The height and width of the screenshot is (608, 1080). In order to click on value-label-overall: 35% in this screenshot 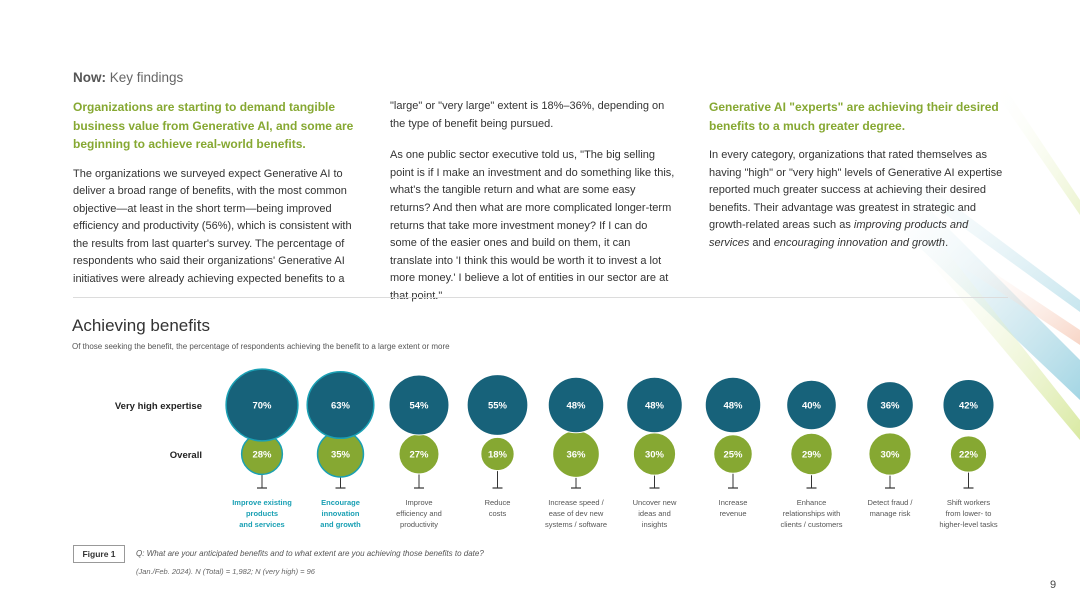, I will do `click(341, 455)`.